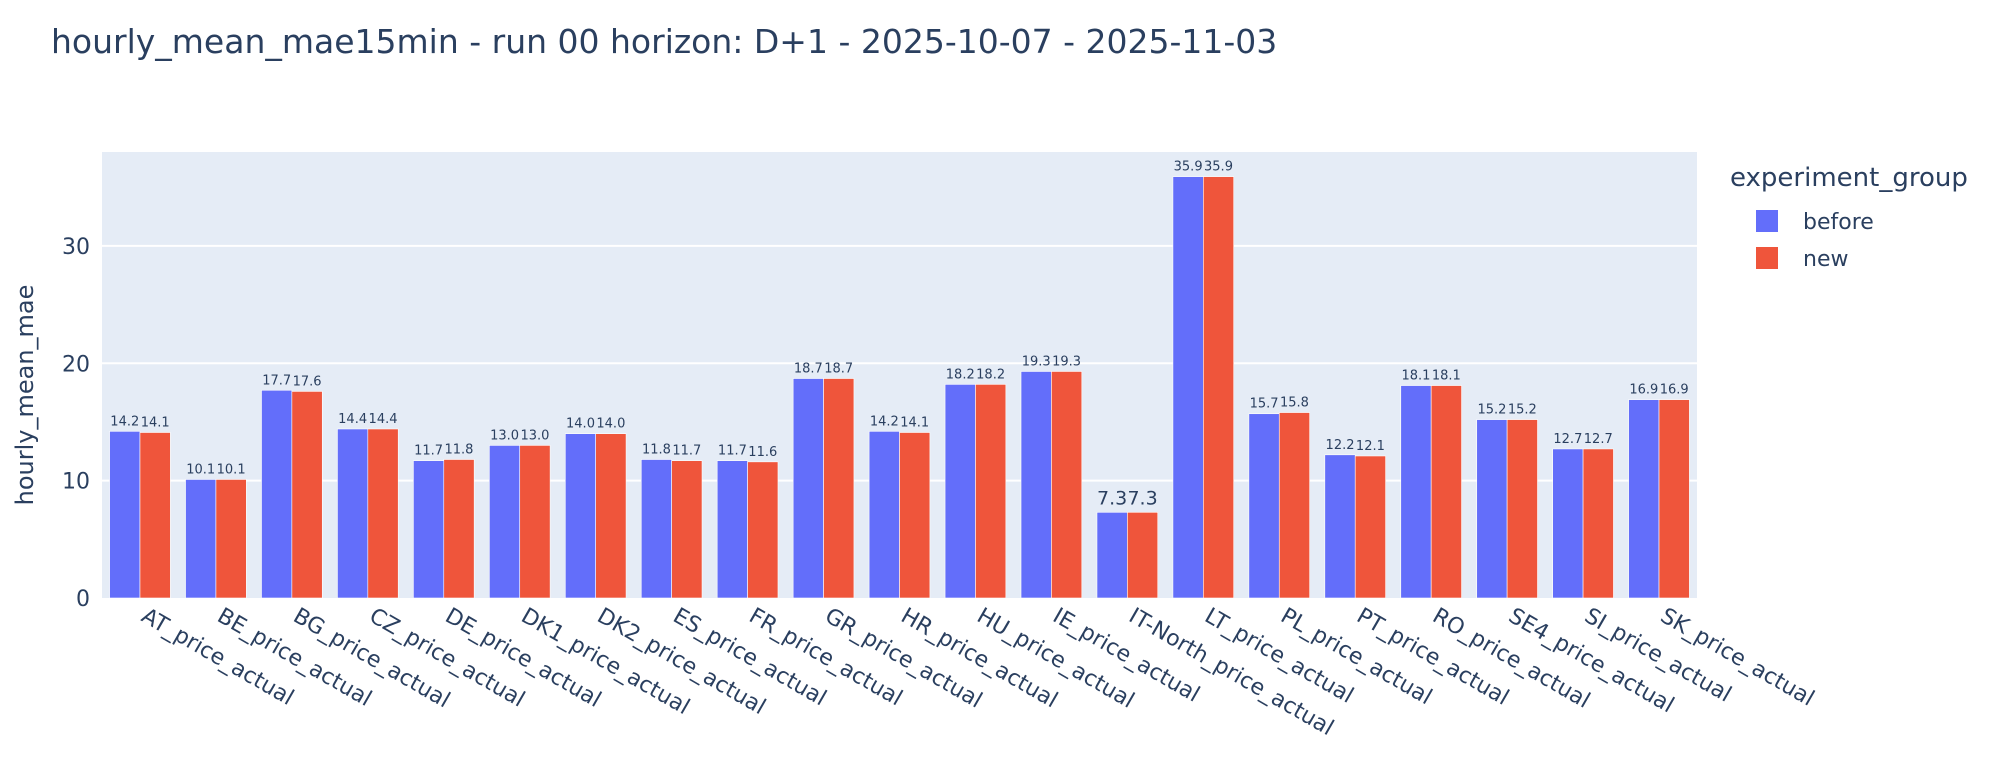 The height and width of the screenshot is (774, 1999). Describe the element at coordinates (1849, 178) in the screenshot. I see `legend-title: experiment_group` at that location.